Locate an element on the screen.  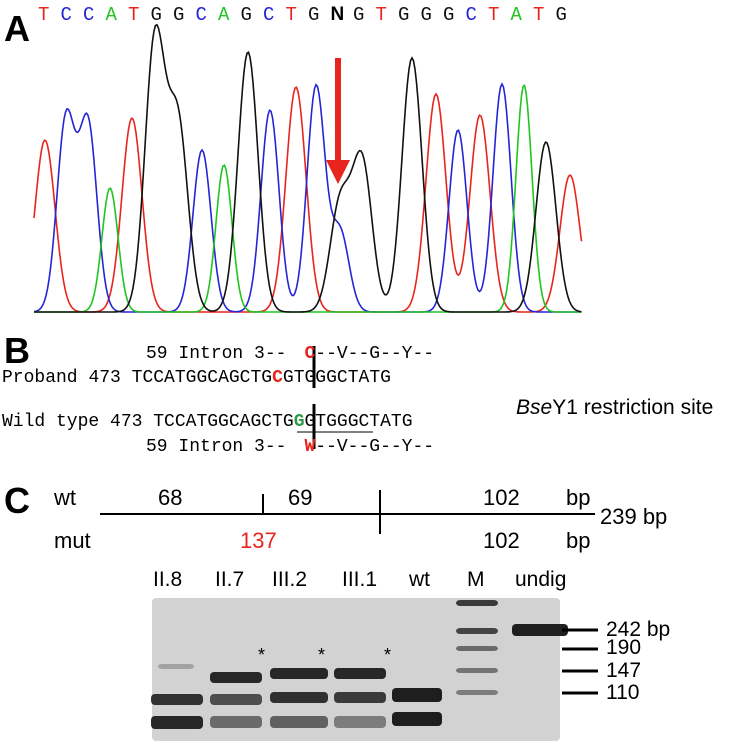
restriction-site-label: BseY1 restriction site is located at coordinates (614, 408).